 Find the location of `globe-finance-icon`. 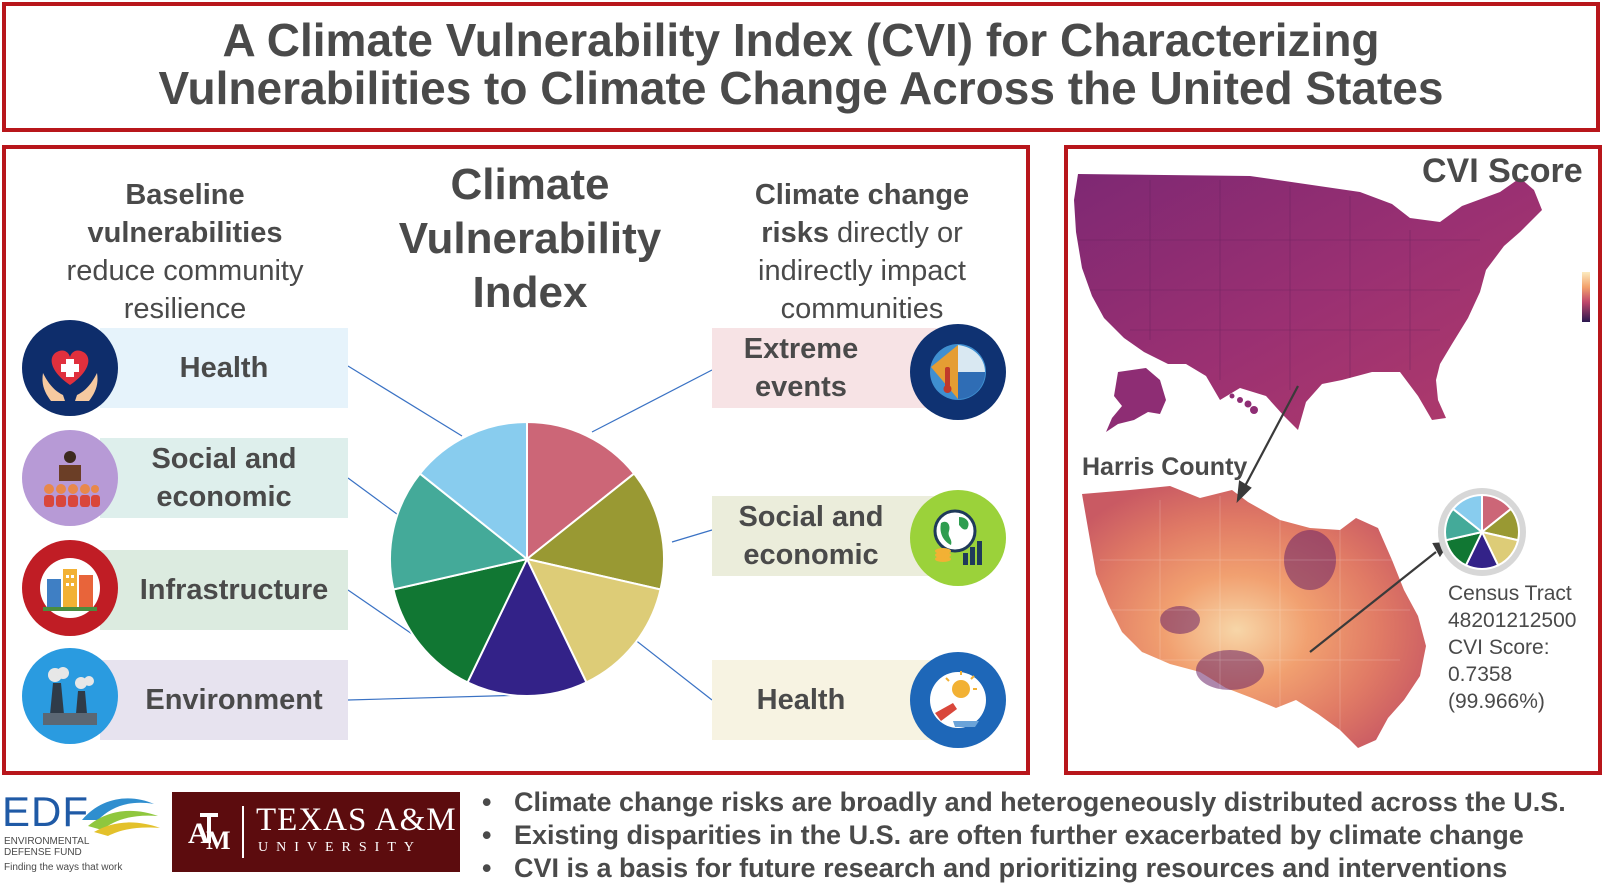

globe-finance-icon is located at coordinates (958, 538).